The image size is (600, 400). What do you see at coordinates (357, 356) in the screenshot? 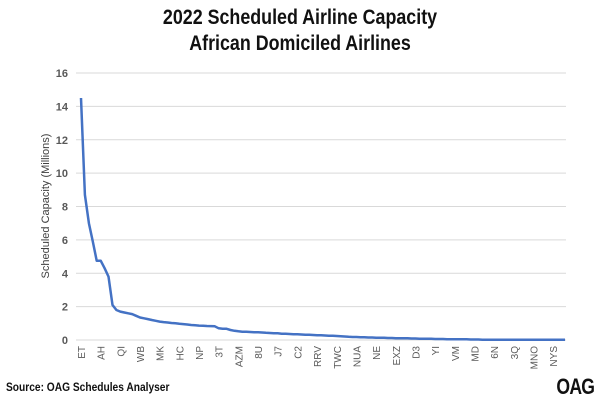
I see `x-tick-label: NUA` at bounding box center [357, 356].